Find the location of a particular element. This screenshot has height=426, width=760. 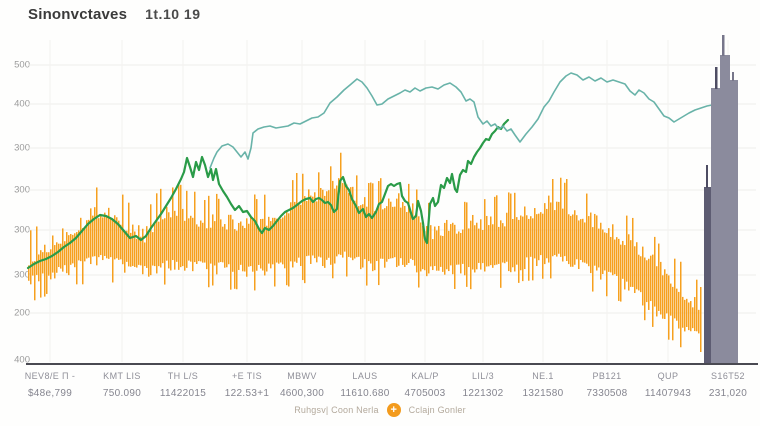

x-axis-item: KAL/P 4705003 is located at coordinates (424, 385).